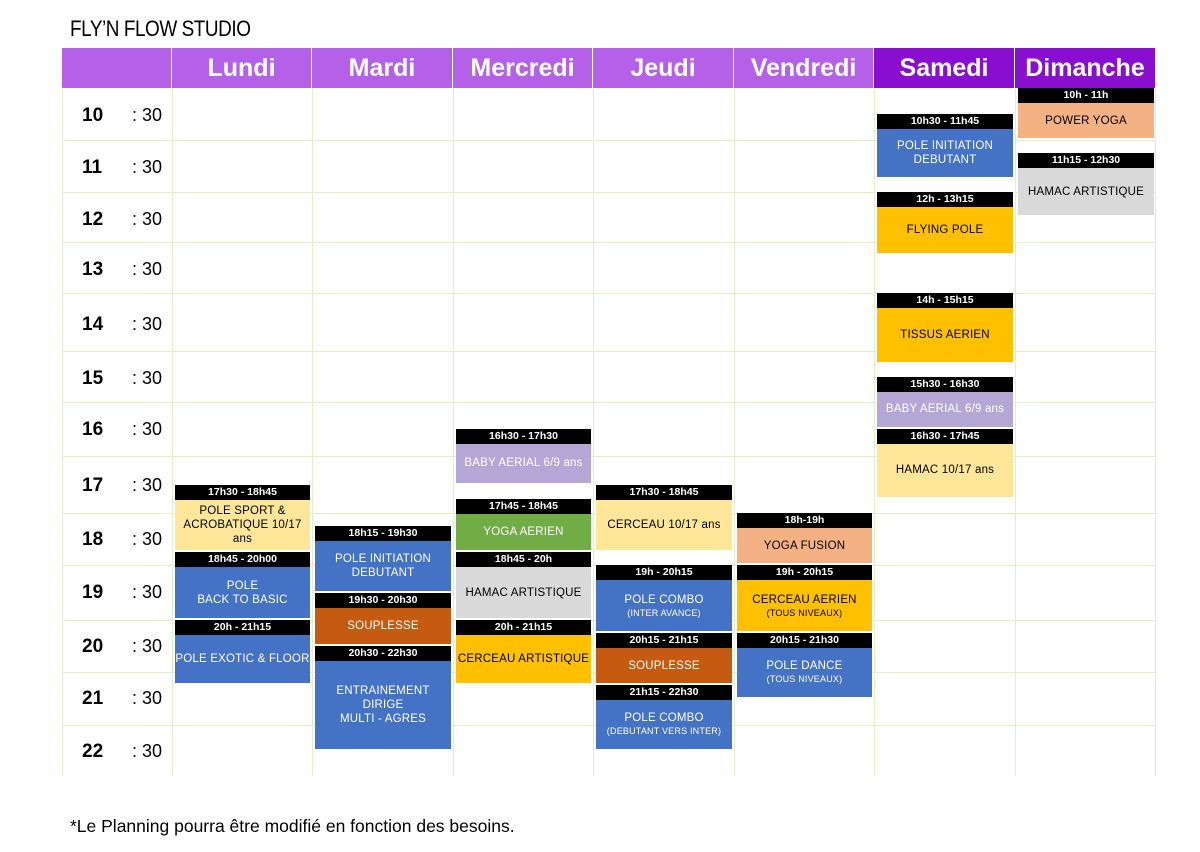  I want to click on class-block: 20h - 21h15 CERCEAU ARTISTIQUE, so click(523, 652).